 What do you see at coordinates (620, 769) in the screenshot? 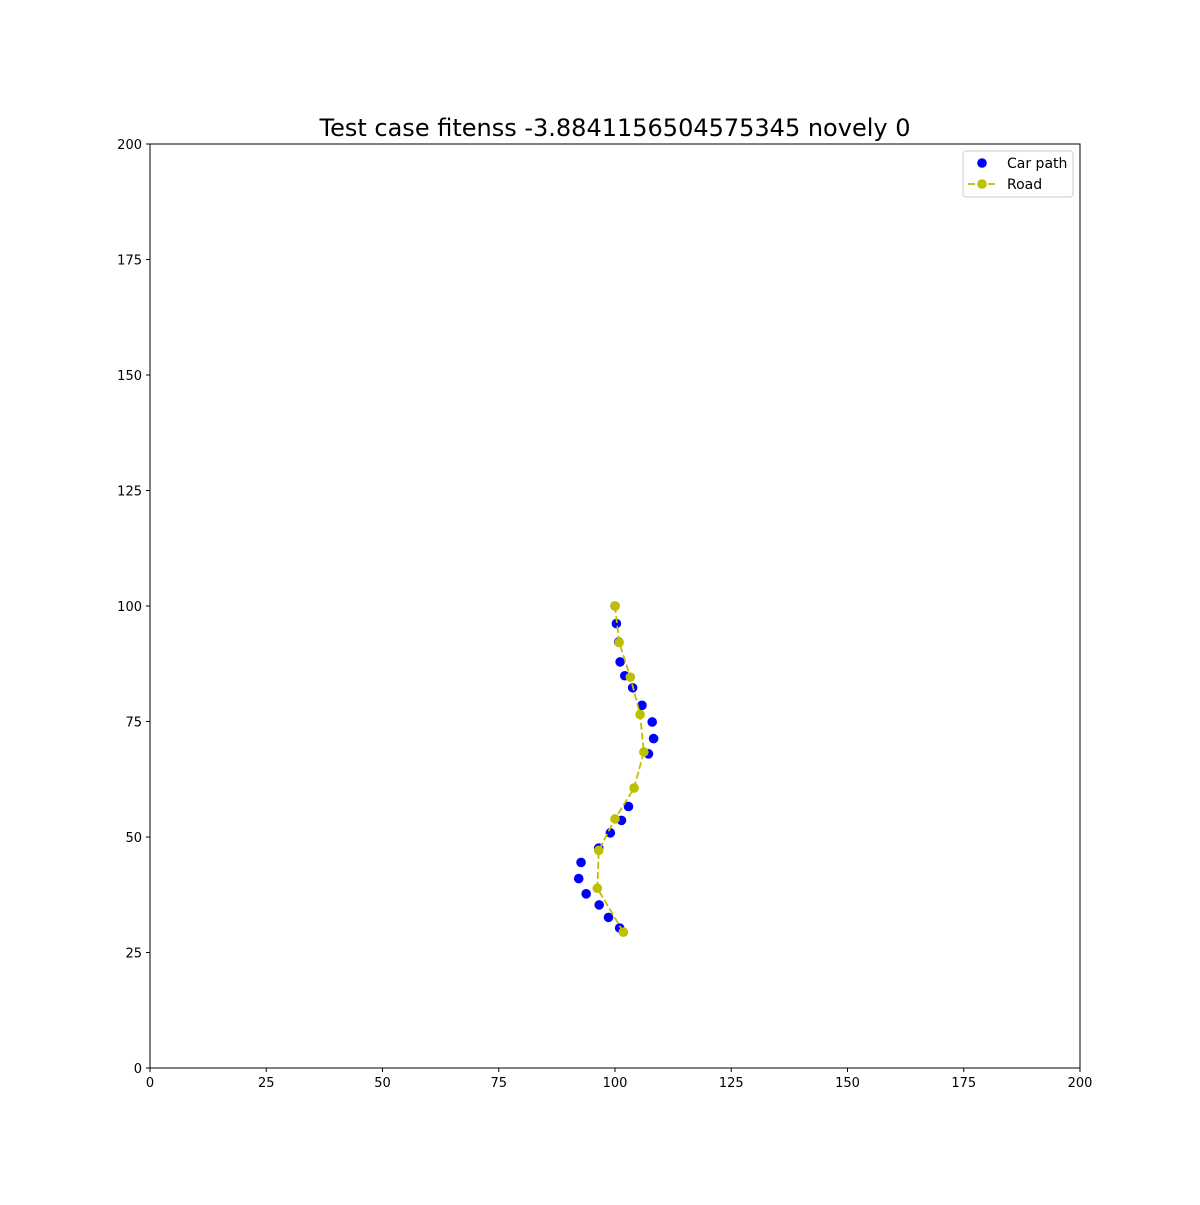
I see `road-line` at bounding box center [620, 769].